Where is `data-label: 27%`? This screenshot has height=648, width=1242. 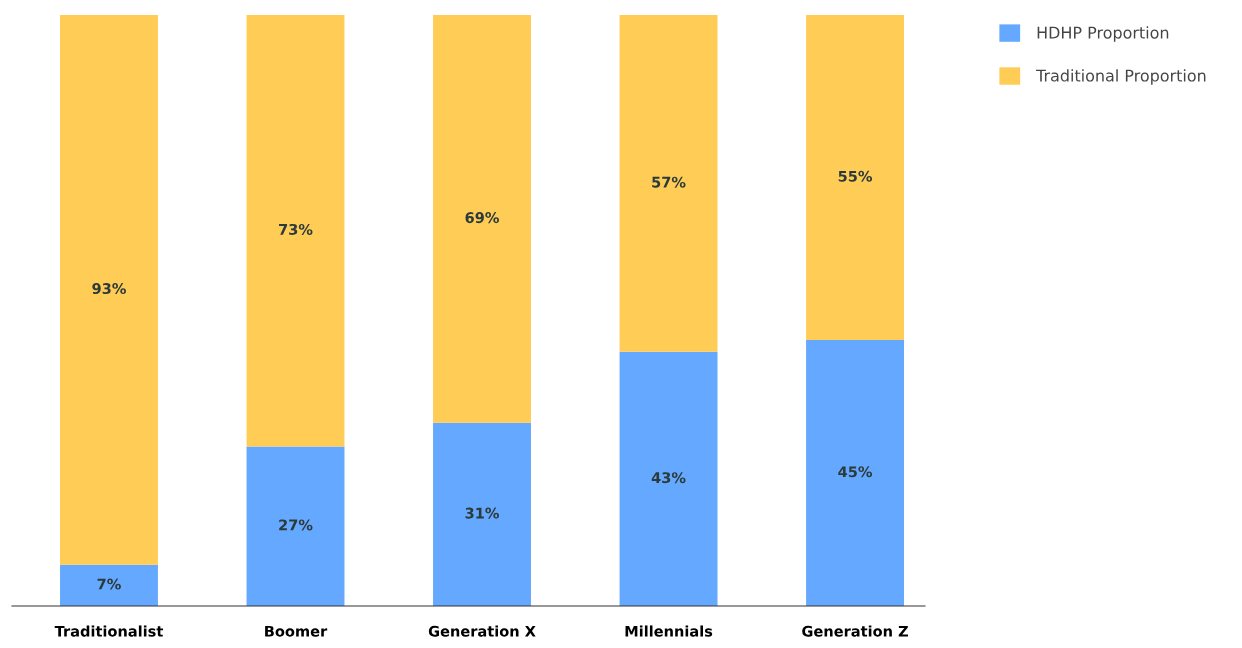 data-label: 27% is located at coordinates (296, 525).